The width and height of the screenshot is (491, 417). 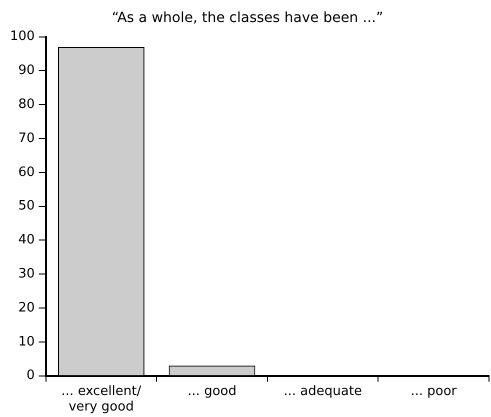 What do you see at coordinates (212, 391) in the screenshot?
I see `x-tick-label: ... good` at bounding box center [212, 391].